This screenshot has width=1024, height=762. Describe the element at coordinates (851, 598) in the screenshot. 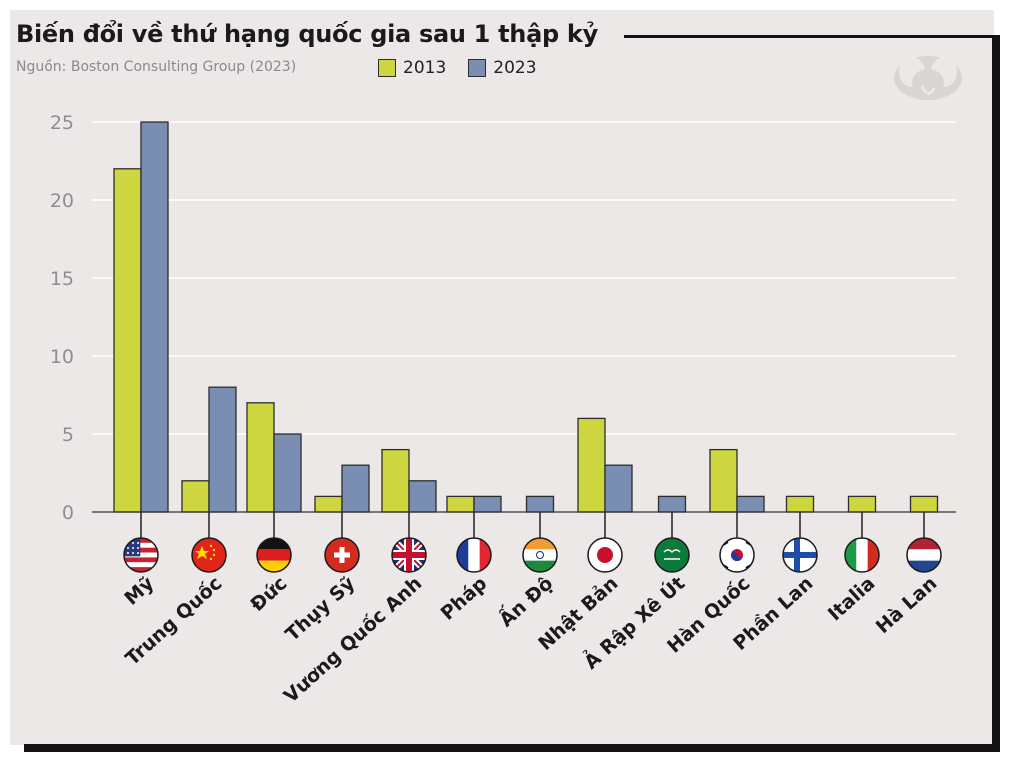

I see `category-label: Italia` at that location.